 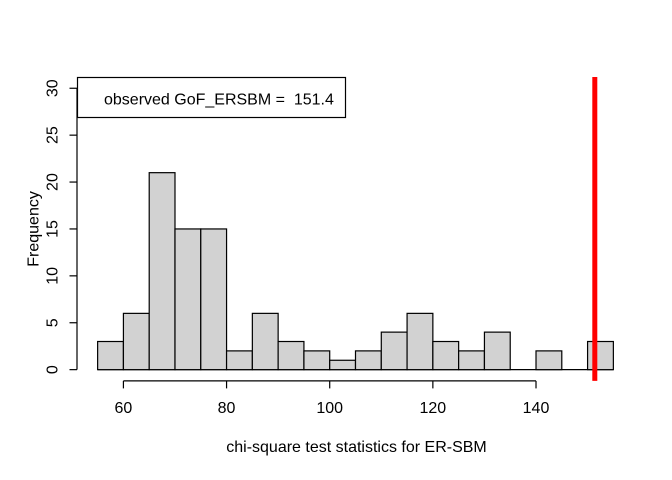 I want to click on y-tick-label: 5, so click(x=53, y=322).